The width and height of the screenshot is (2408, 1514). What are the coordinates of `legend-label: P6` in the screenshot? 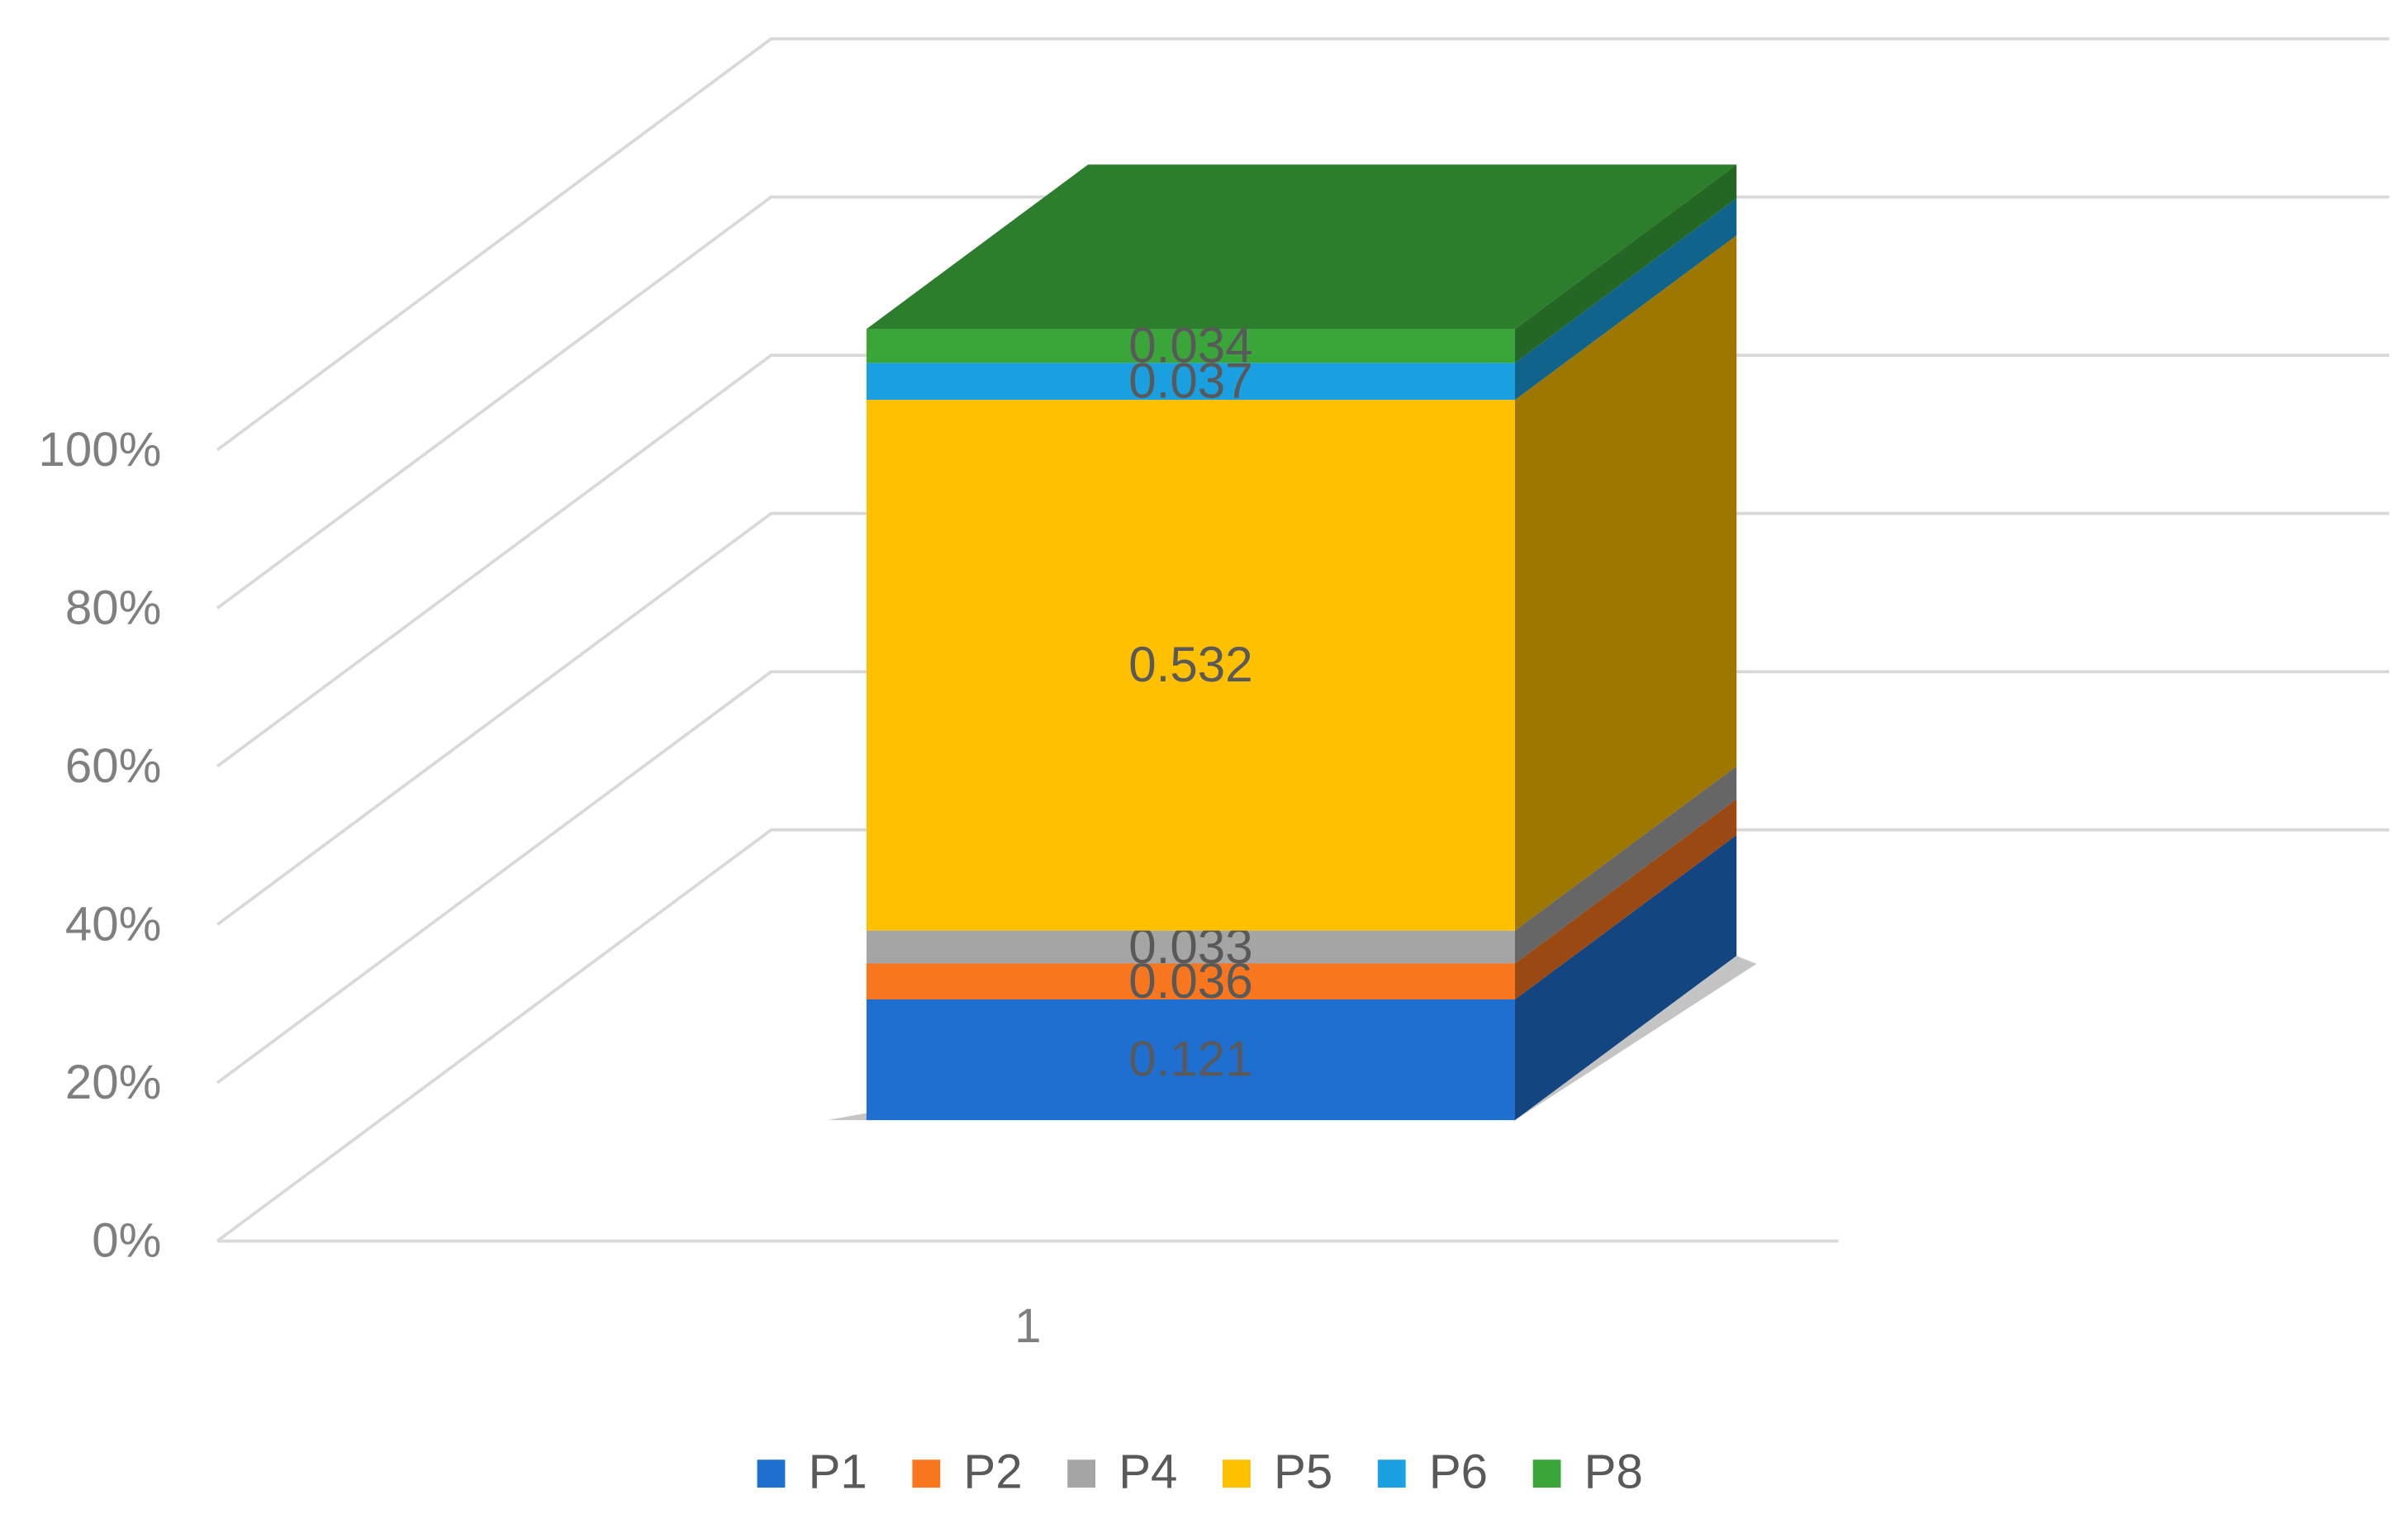 It's located at (1458, 1471).